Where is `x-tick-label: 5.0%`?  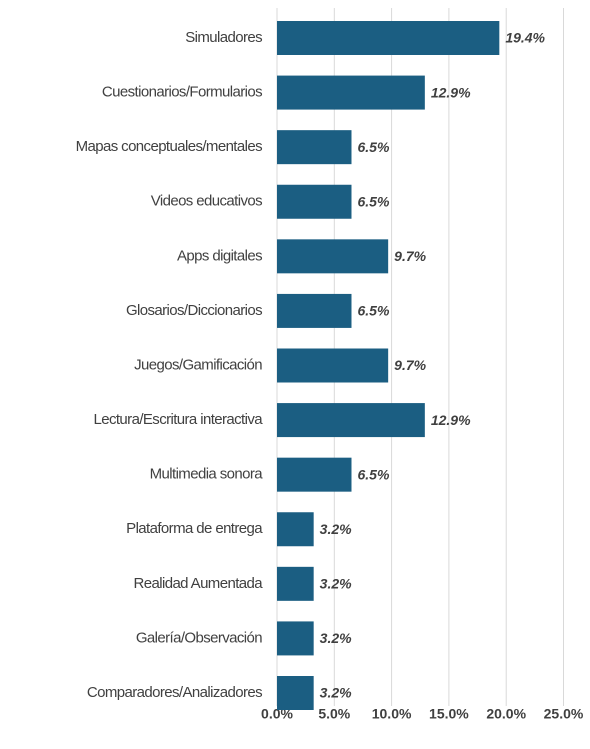
x-tick-label: 5.0% is located at coordinates (334, 714).